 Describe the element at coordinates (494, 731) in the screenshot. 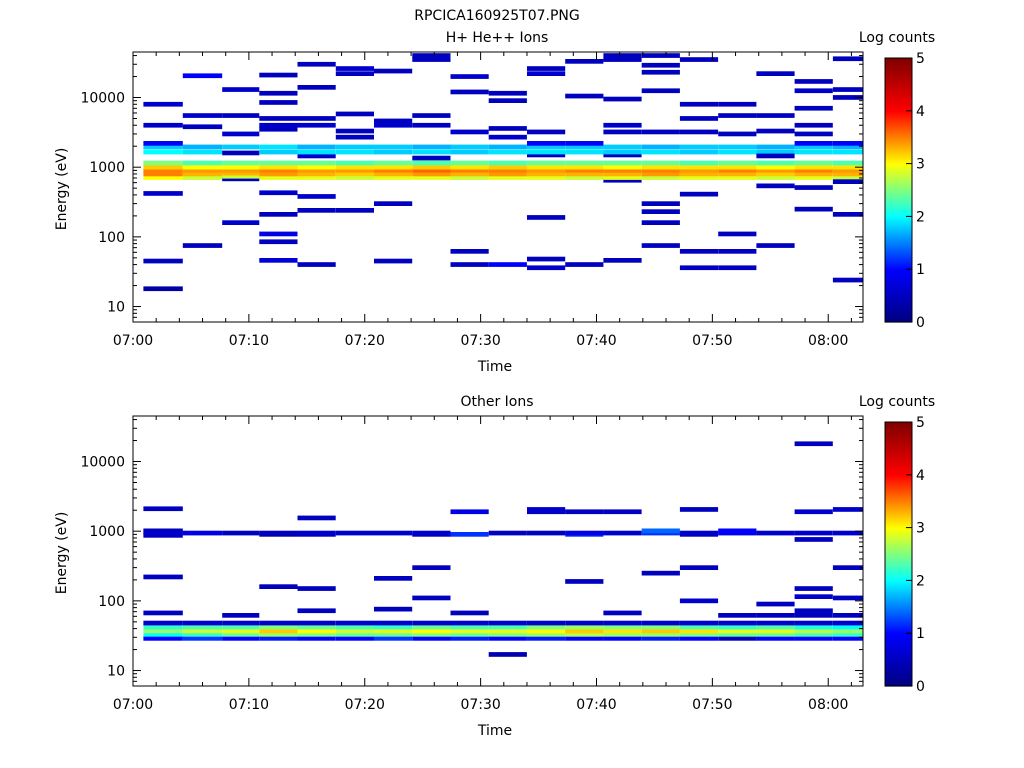

I see `x-axis-label: Time` at that location.